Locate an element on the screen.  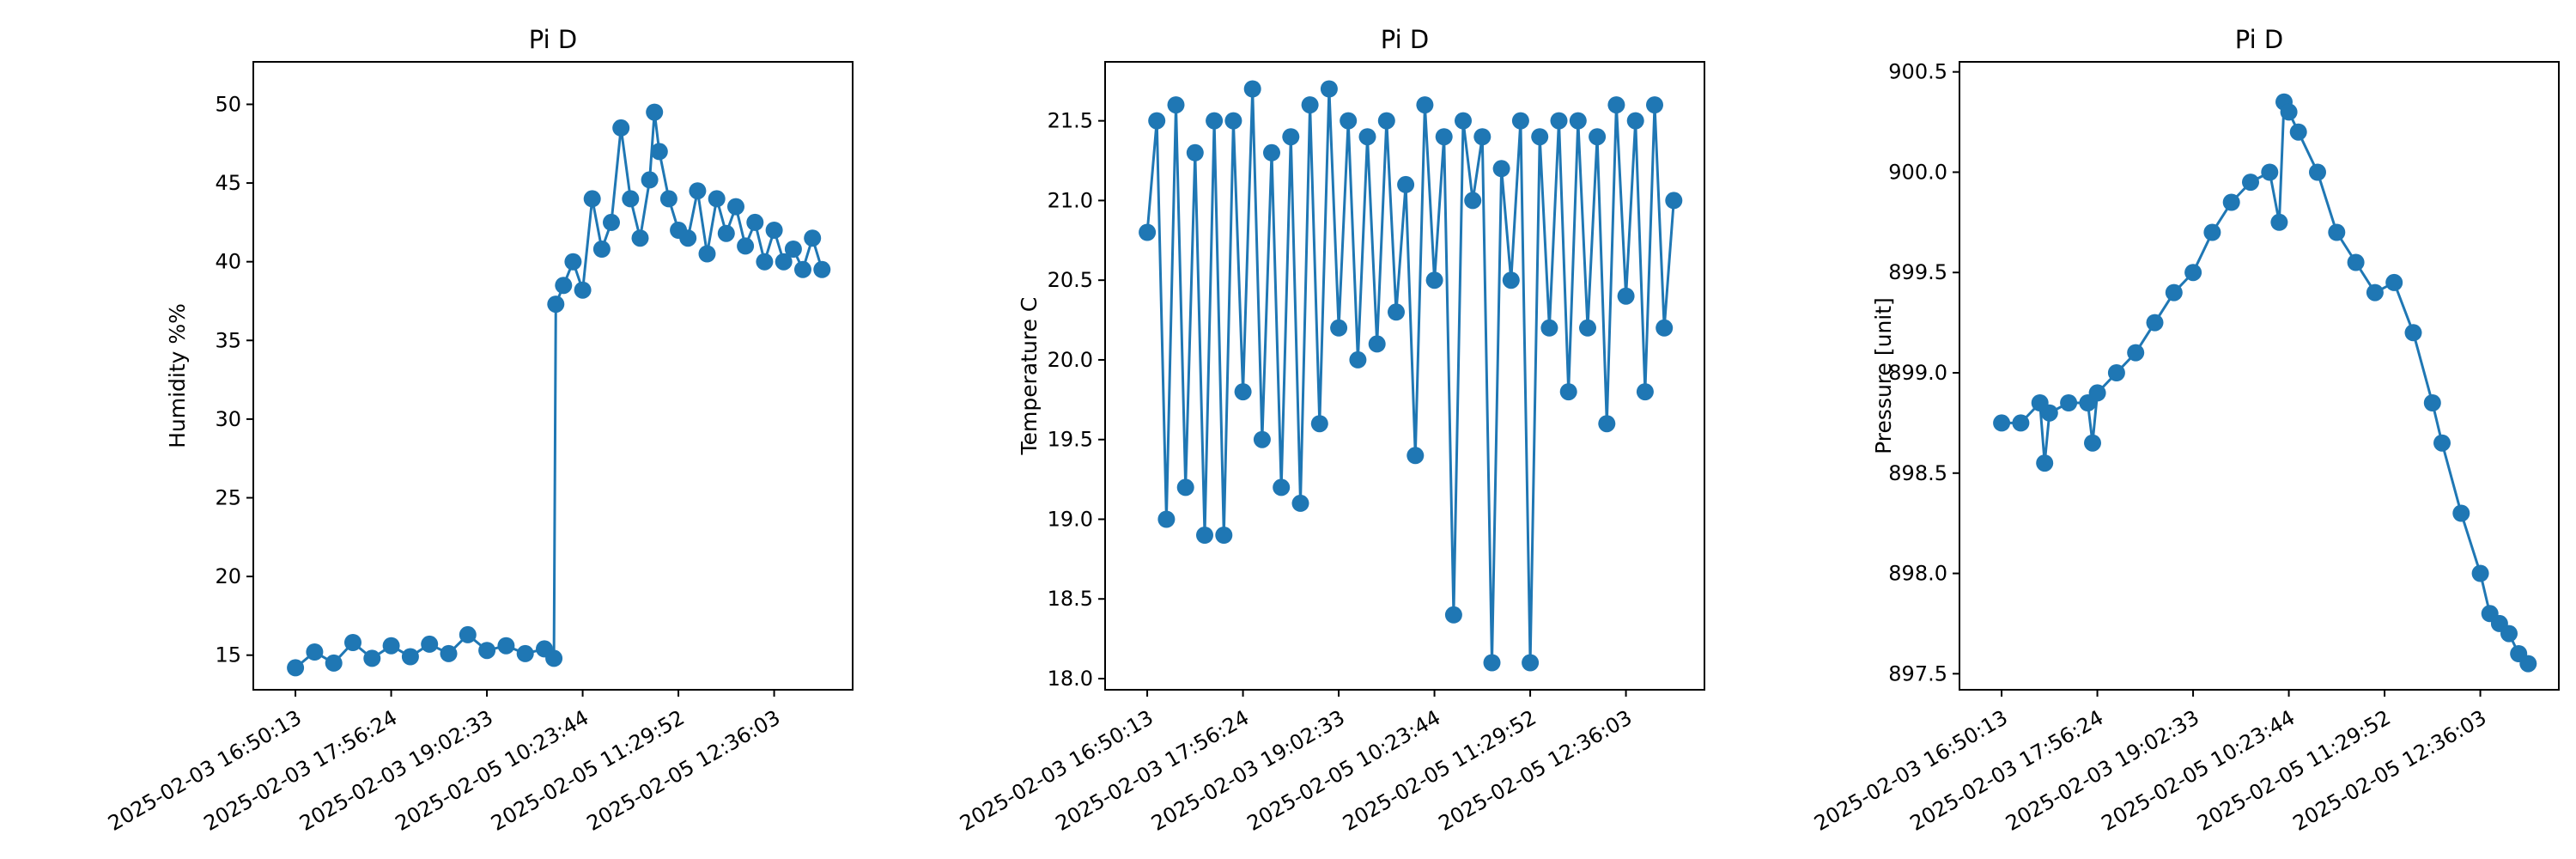
y-tick-label: 897.5 is located at coordinates (1917, 673).